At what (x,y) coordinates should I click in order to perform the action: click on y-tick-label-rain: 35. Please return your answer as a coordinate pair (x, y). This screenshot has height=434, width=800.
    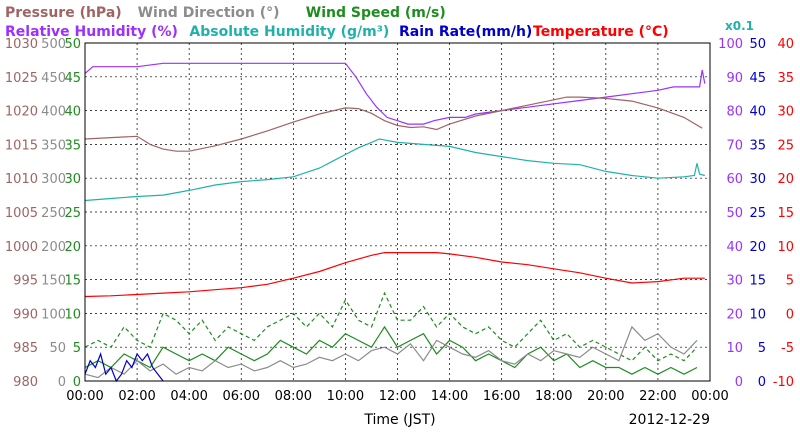
    Looking at the image, I should click on (757, 145).